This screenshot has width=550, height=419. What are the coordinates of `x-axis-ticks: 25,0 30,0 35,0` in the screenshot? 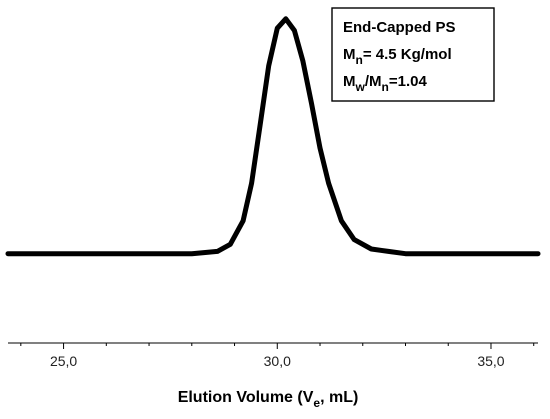 It's located at (277, 356).